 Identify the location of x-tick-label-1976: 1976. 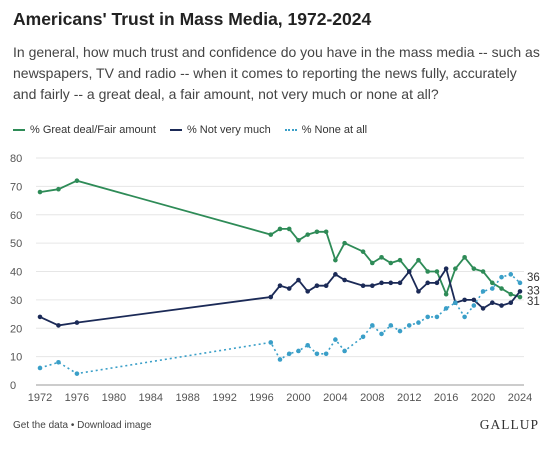
(77, 398).